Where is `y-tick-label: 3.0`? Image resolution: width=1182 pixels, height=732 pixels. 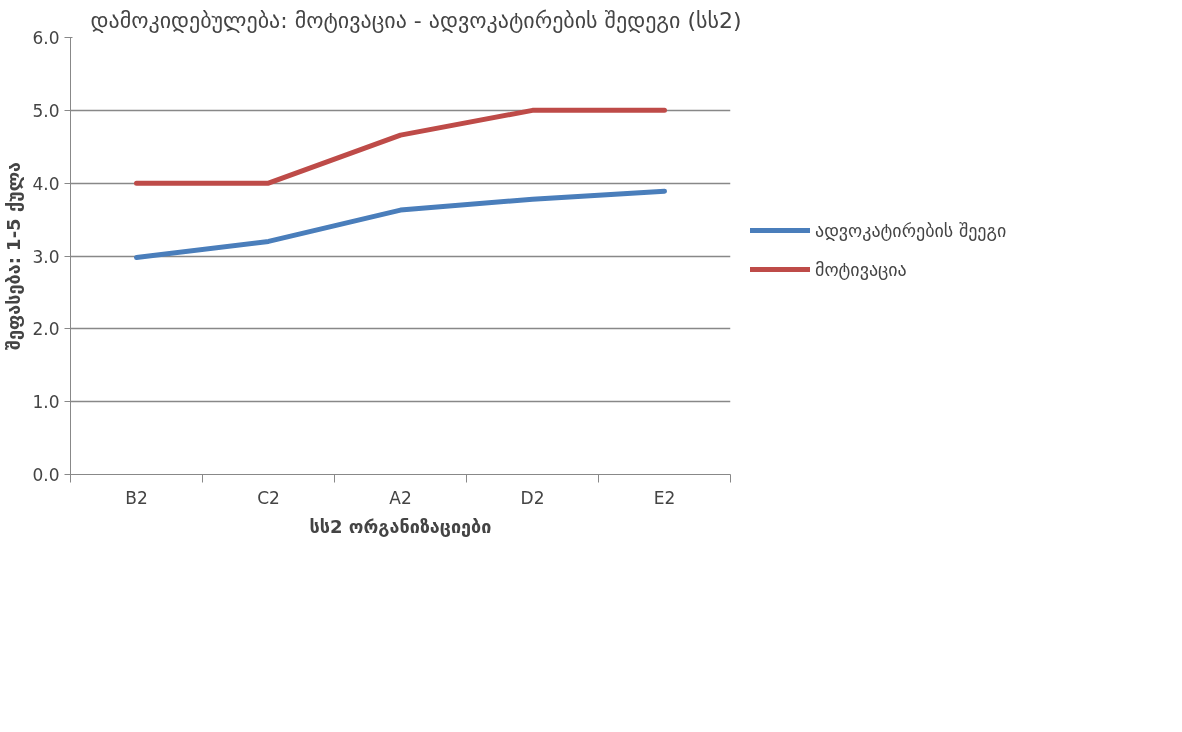
y-tick-label: 3.0 is located at coordinates (46, 256).